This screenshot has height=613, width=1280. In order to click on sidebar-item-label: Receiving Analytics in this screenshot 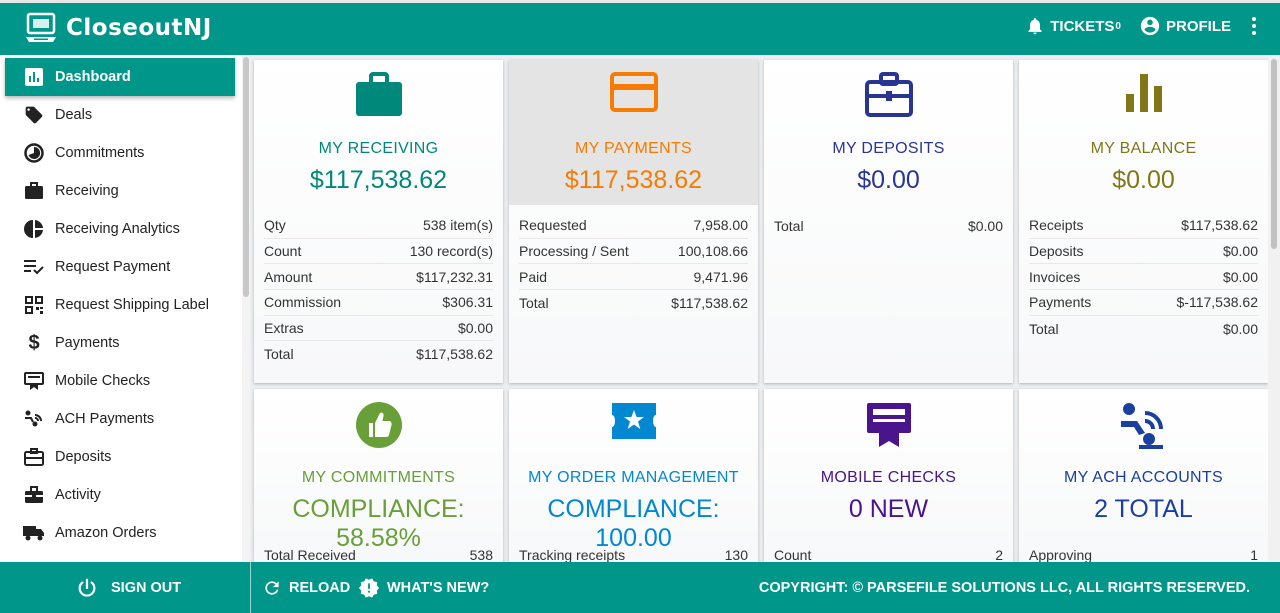, I will do `click(117, 229)`.